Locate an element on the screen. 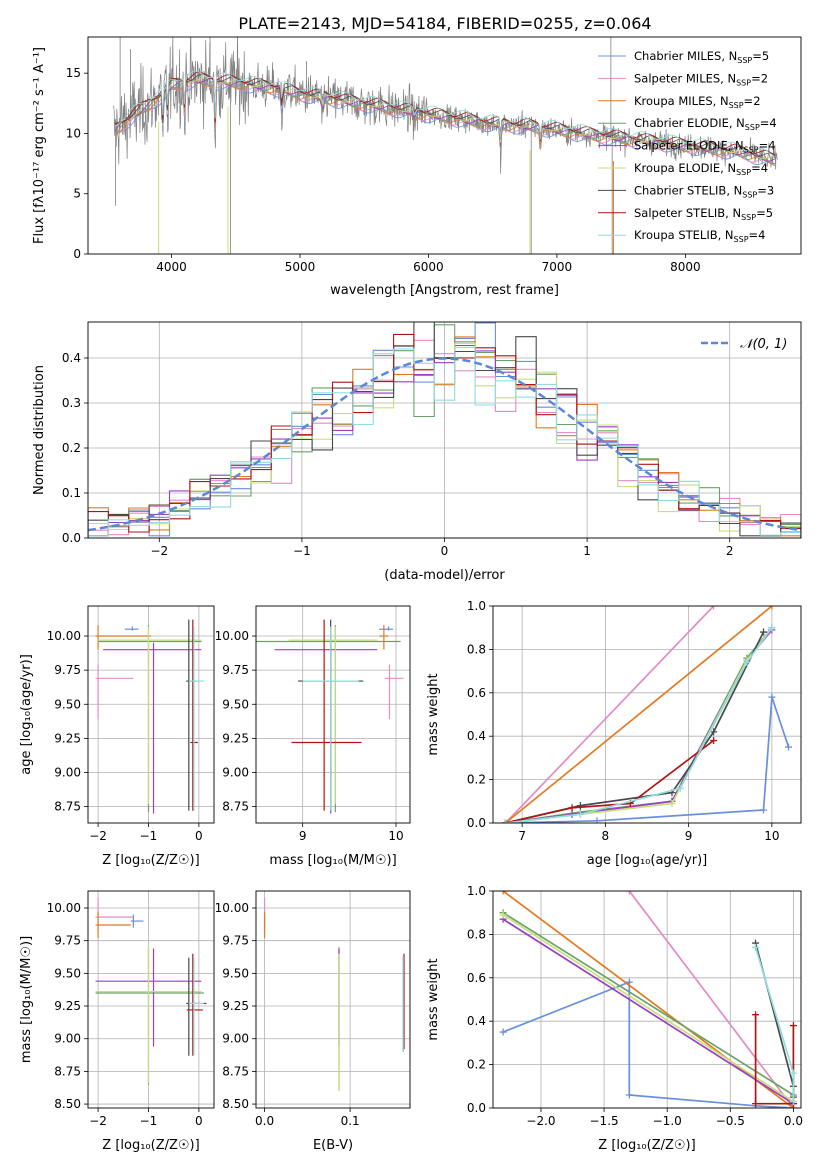 The image size is (819, 1170). x-tick-label: 8 is located at coordinates (606, 836).